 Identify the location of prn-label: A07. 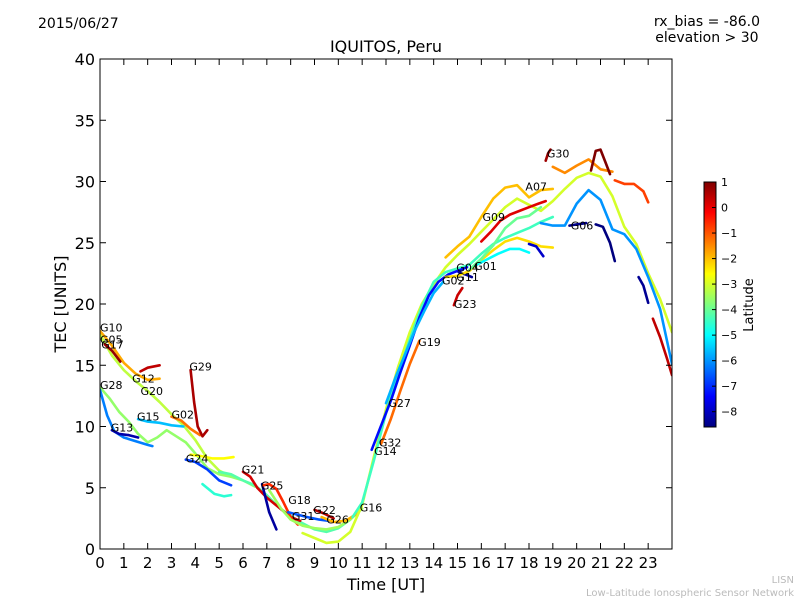
(536, 186).